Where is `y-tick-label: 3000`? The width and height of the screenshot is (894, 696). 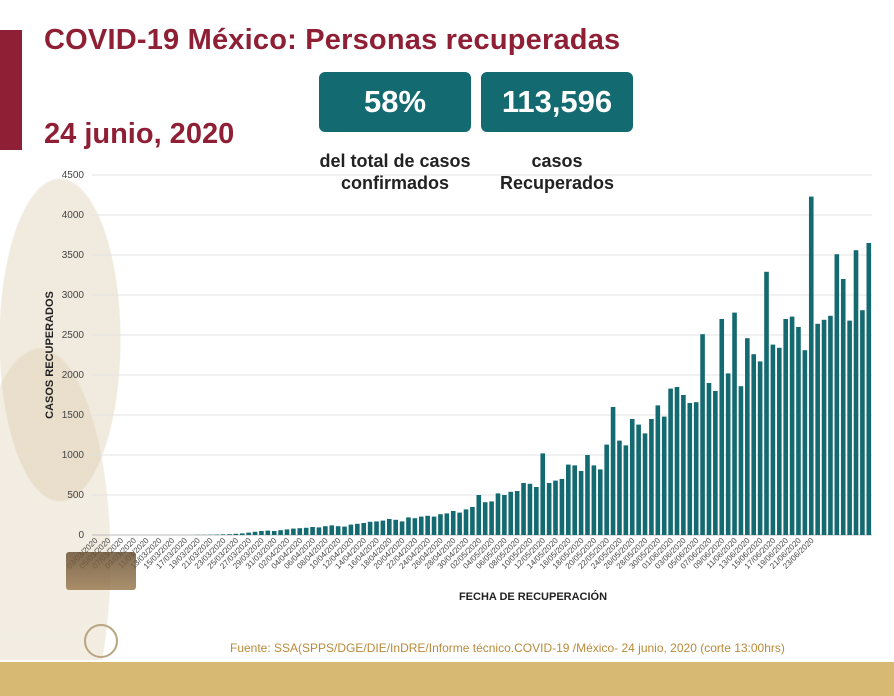
y-tick-label: 3000 is located at coordinates (73, 295).